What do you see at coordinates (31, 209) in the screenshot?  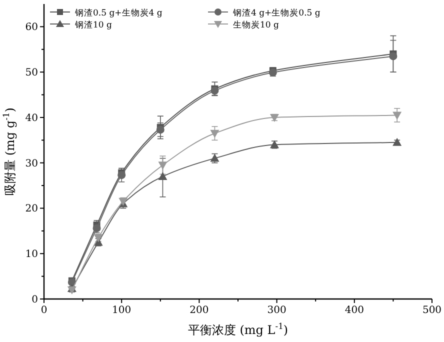 I see `y-tick-label: 20` at bounding box center [31, 209].